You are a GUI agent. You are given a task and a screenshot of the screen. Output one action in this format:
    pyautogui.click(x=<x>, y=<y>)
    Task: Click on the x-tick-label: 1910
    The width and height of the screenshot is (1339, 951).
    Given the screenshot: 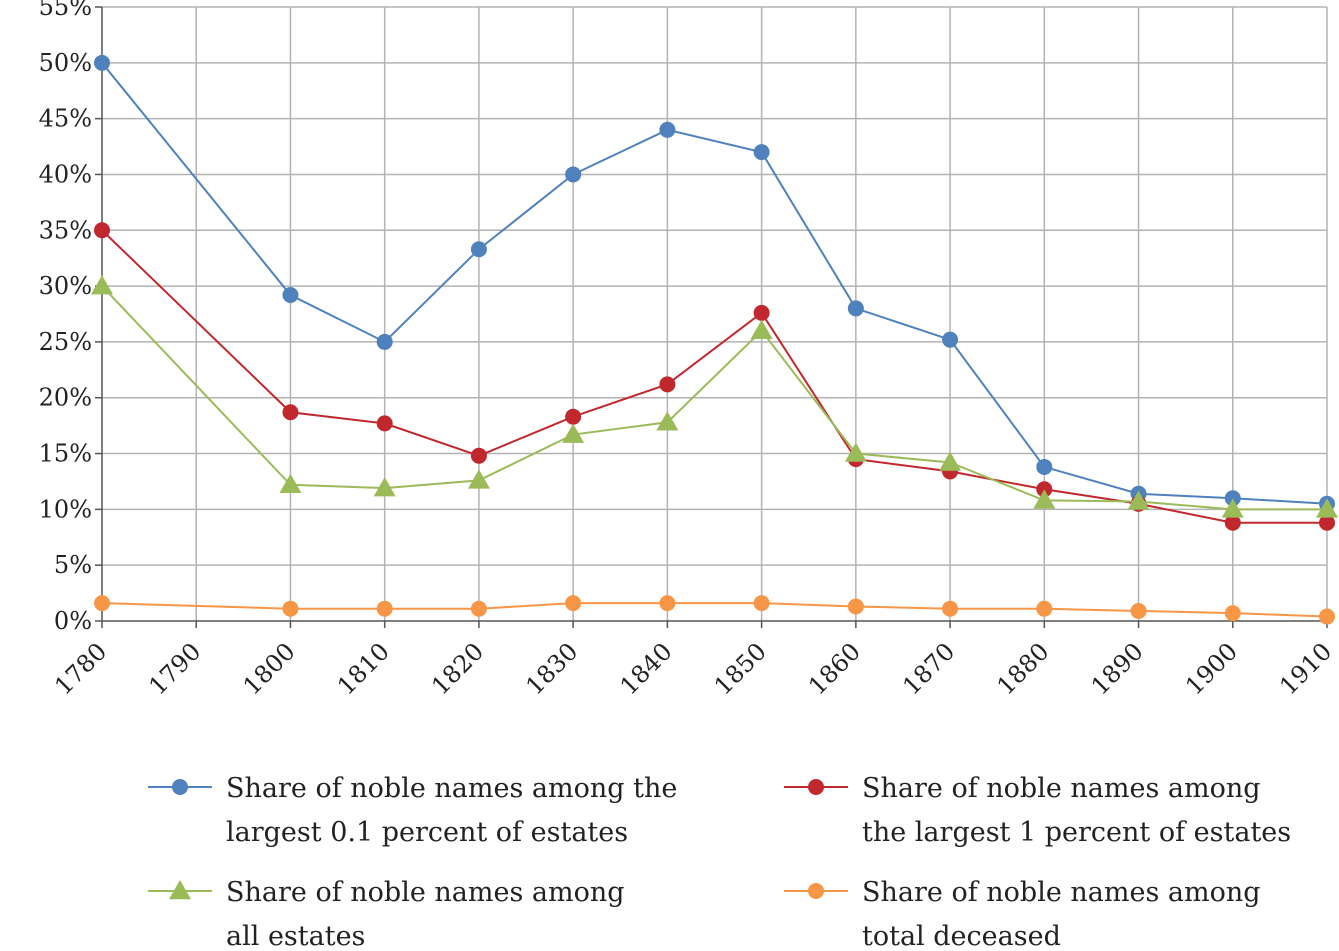 What is the action you would take?
    pyautogui.click(x=1305, y=668)
    